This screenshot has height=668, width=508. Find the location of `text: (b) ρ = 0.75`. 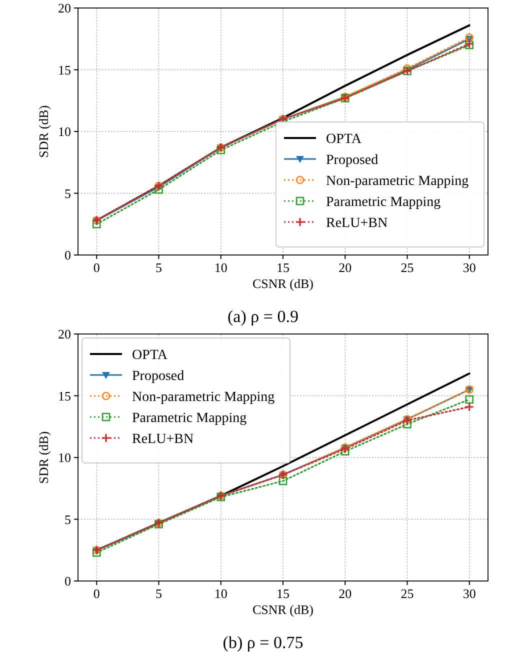

text: (b) ρ = 0.75 is located at coordinates (263, 642).